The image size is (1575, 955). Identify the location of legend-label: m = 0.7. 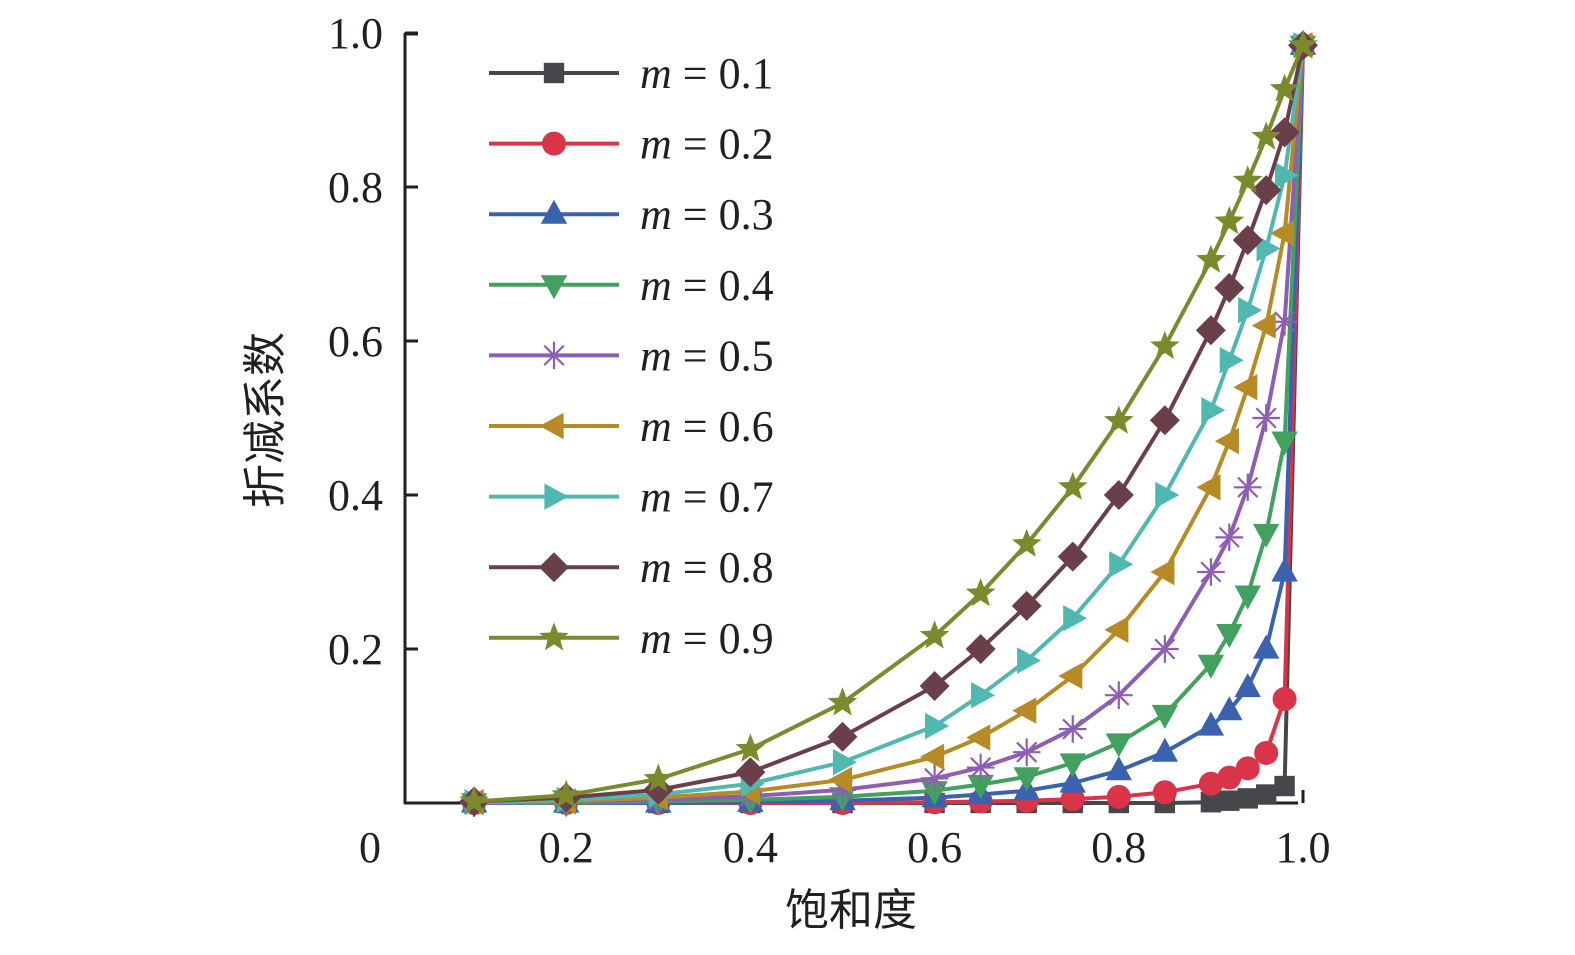
(707, 497).